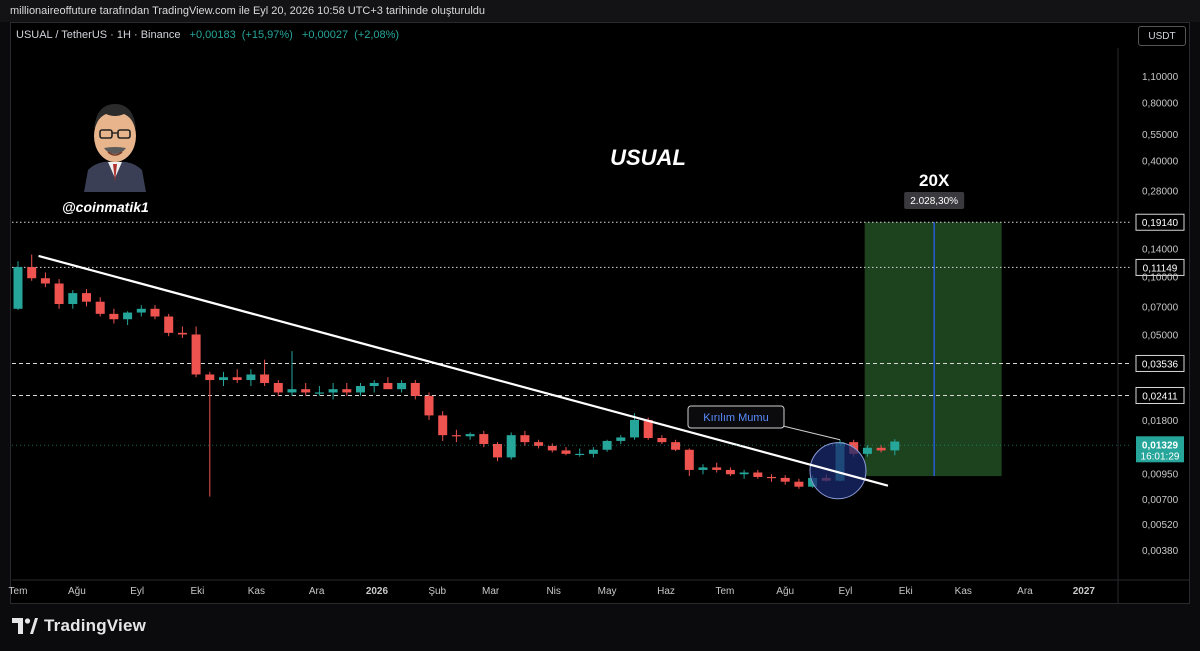 The image size is (1200, 651). Describe the element at coordinates (1162, 36) in the screenshot. I see `currency-button: USDT` at that location.